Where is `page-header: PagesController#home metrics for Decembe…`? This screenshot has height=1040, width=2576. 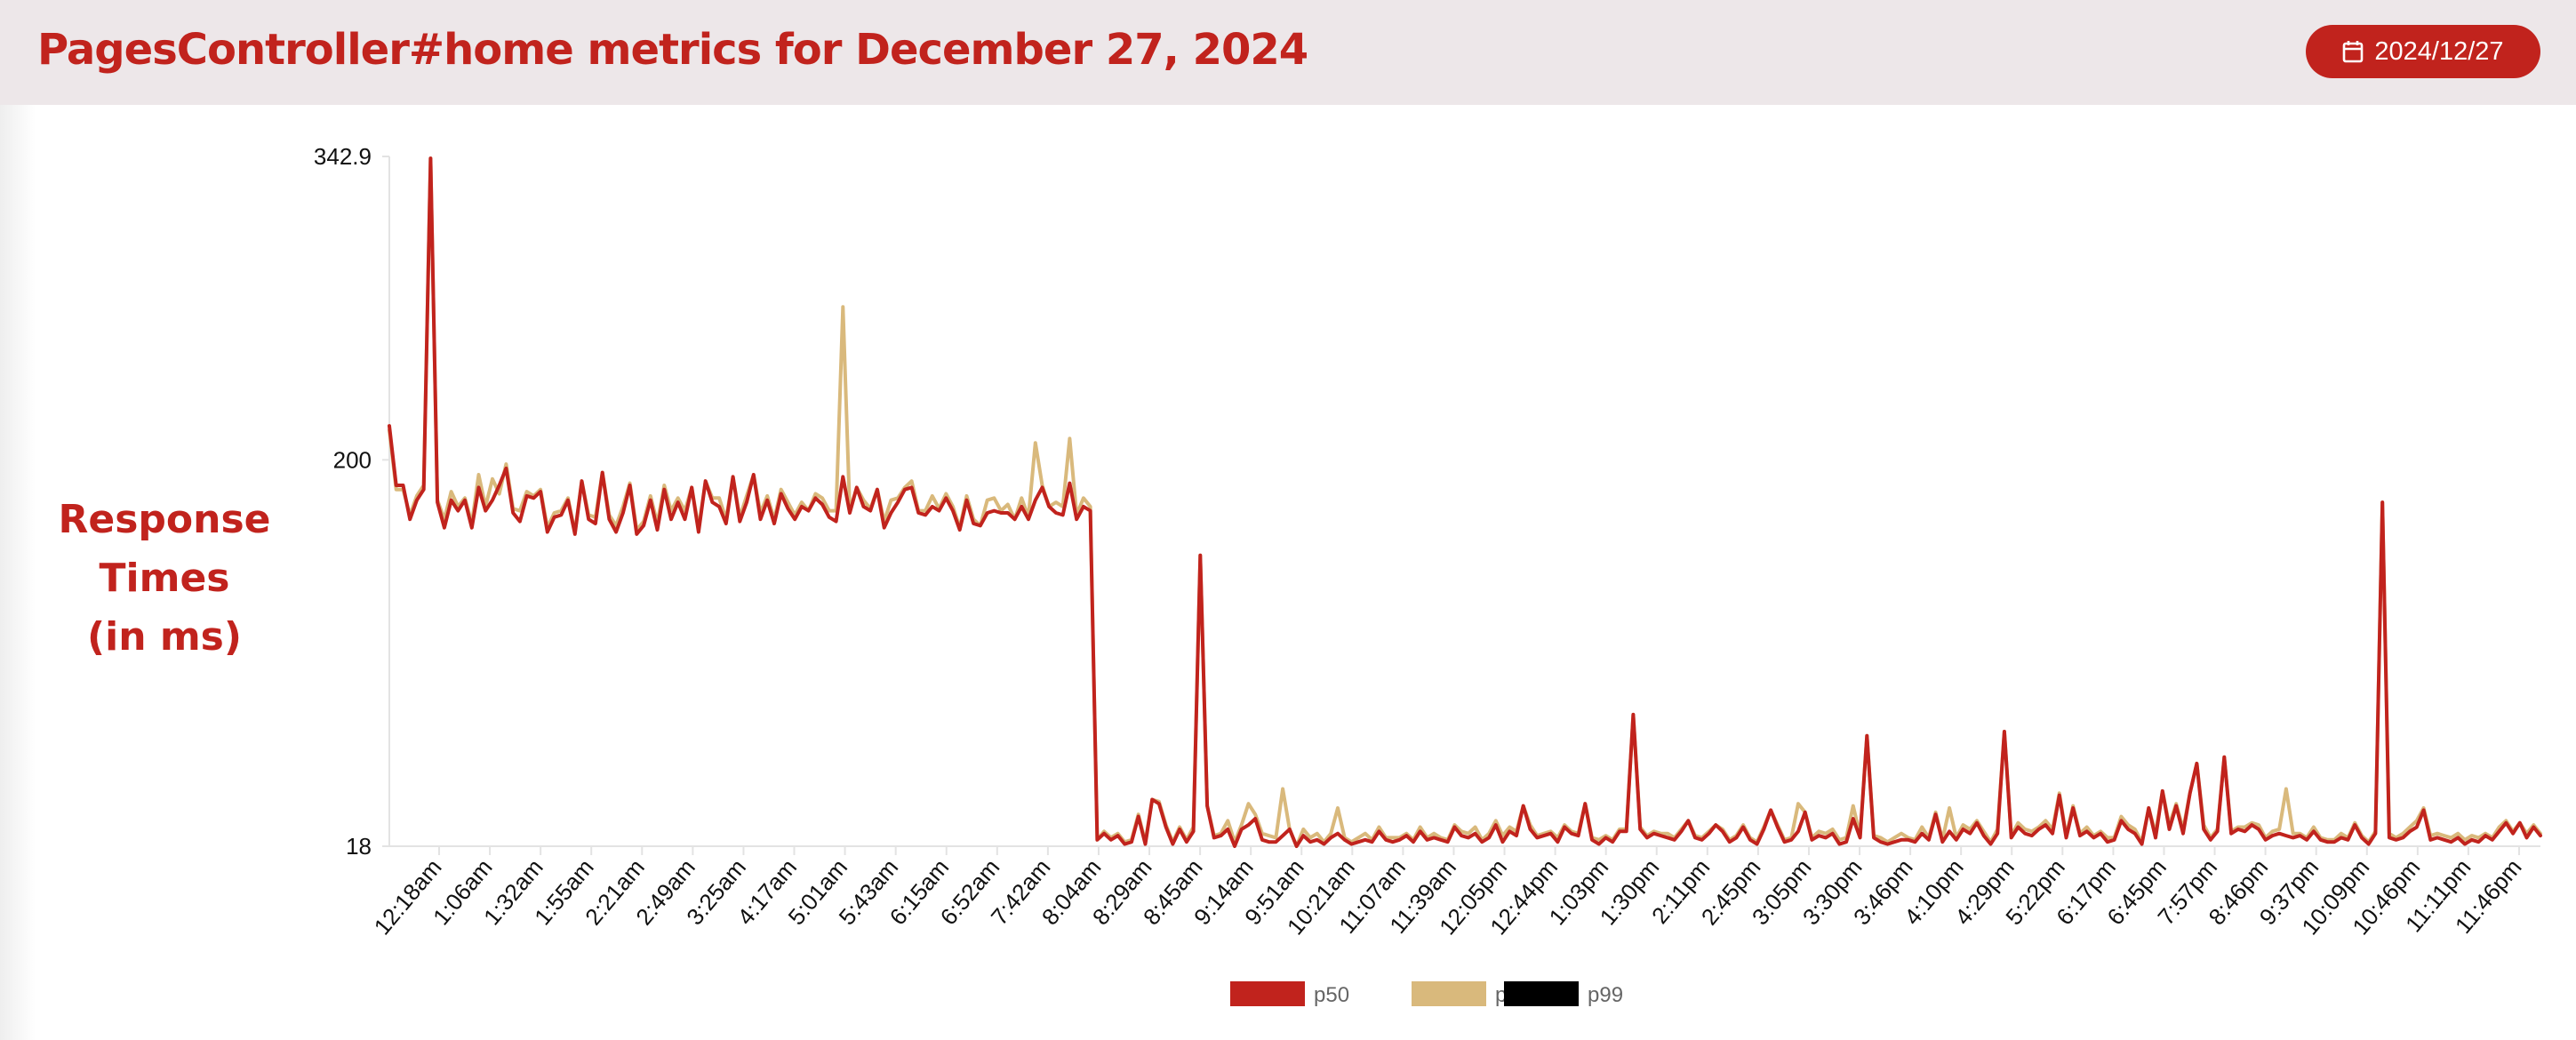 page-header: PagesController#home metrics for Decembe… is located at coordinates (1288, 52).